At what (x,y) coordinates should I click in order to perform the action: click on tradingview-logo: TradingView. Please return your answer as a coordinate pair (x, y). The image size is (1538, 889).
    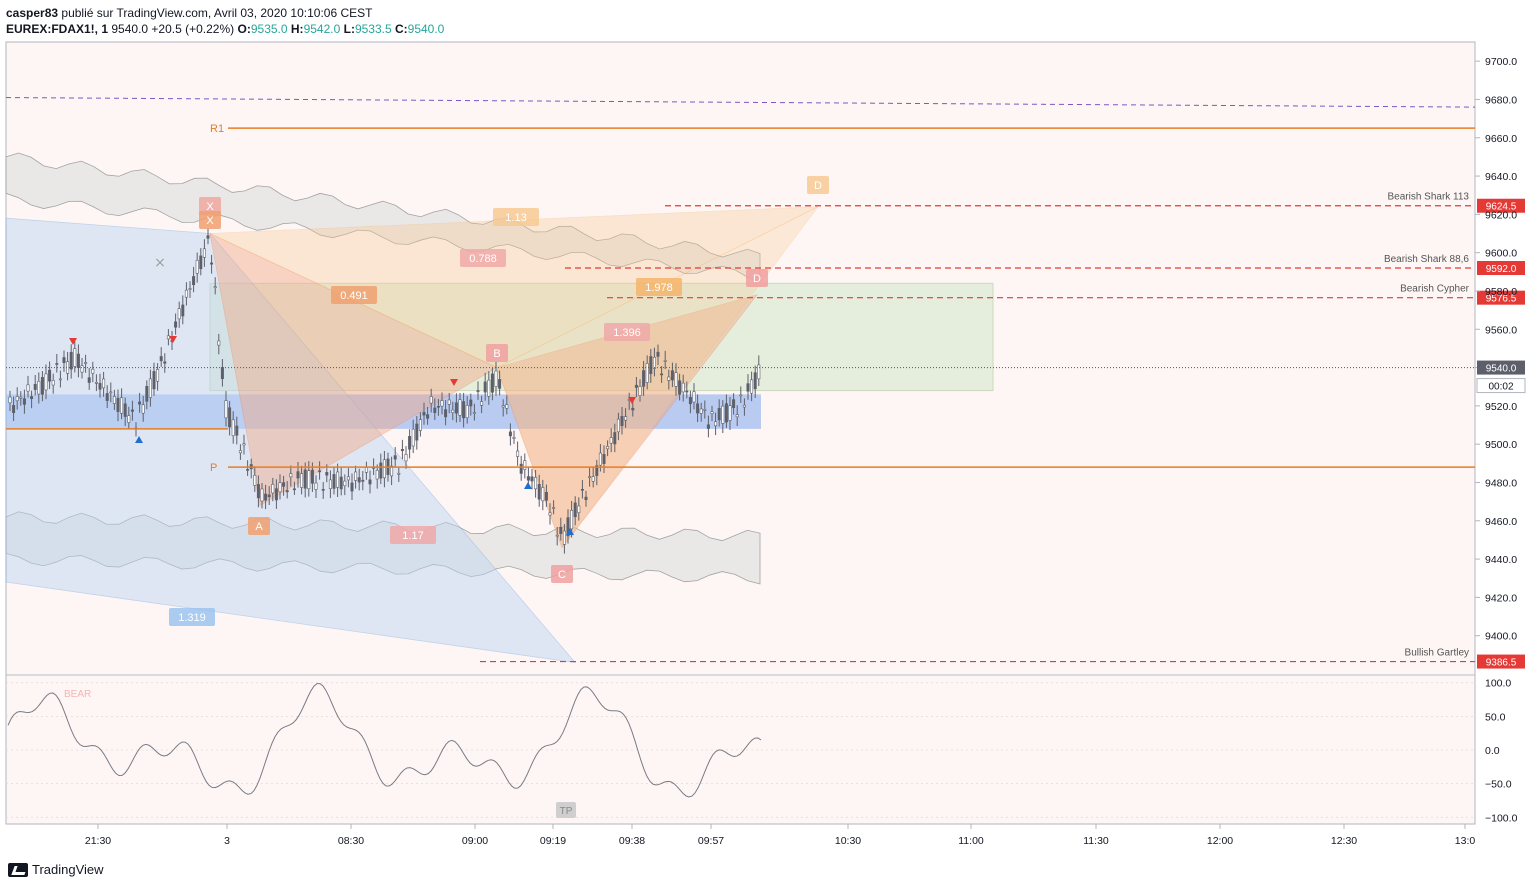
    Looking at the image, I should click on (56, 869).